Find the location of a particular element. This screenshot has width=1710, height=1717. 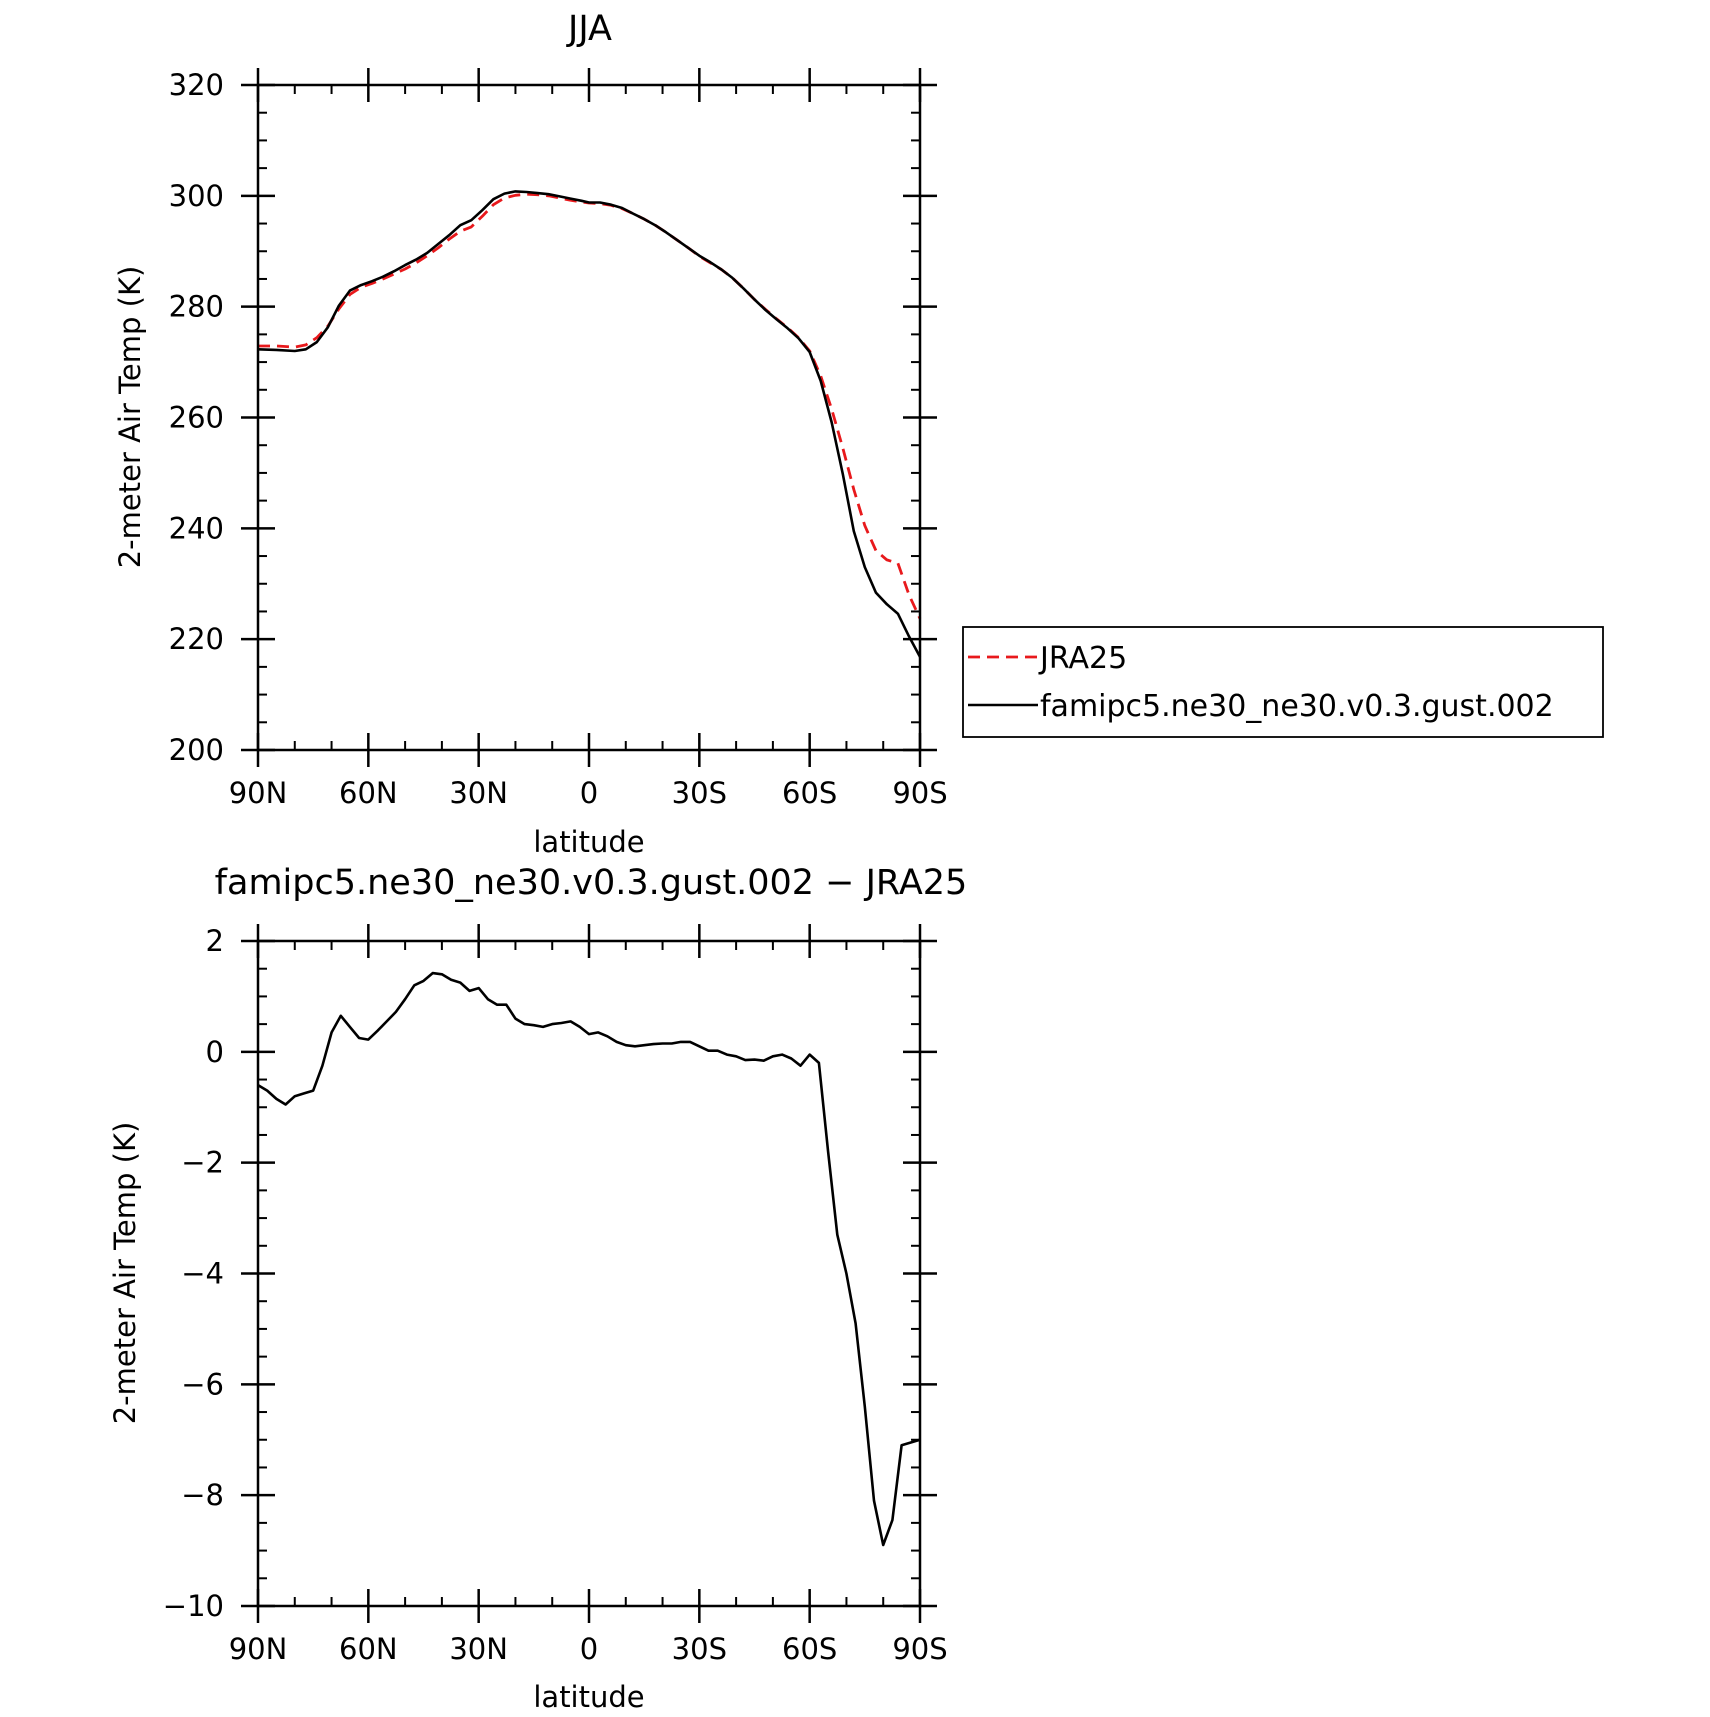

legend: JRA25 famipc5.ne30_ne30.v0.3.gust.002 is located at coordinates (1283, 682).